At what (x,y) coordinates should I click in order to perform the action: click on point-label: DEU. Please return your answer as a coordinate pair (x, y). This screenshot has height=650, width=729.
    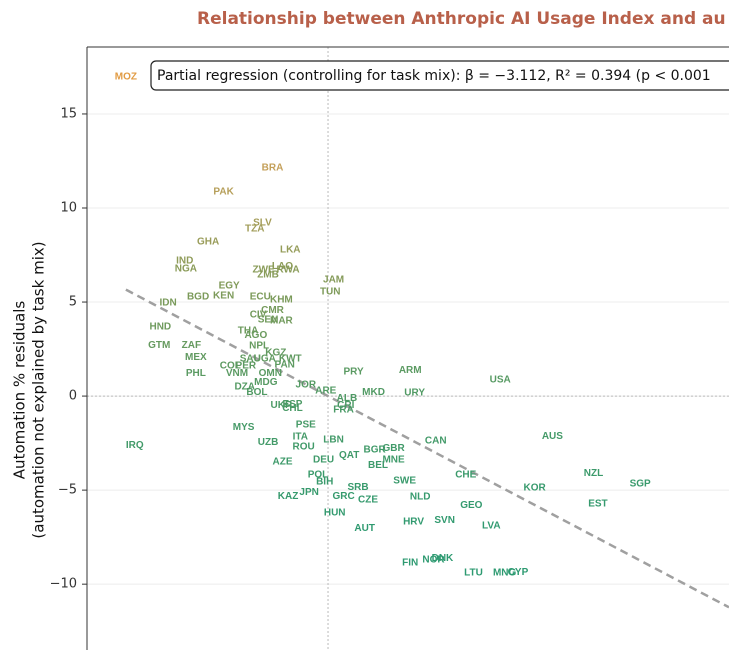
    Looking at the image, I should click on (323, 460).